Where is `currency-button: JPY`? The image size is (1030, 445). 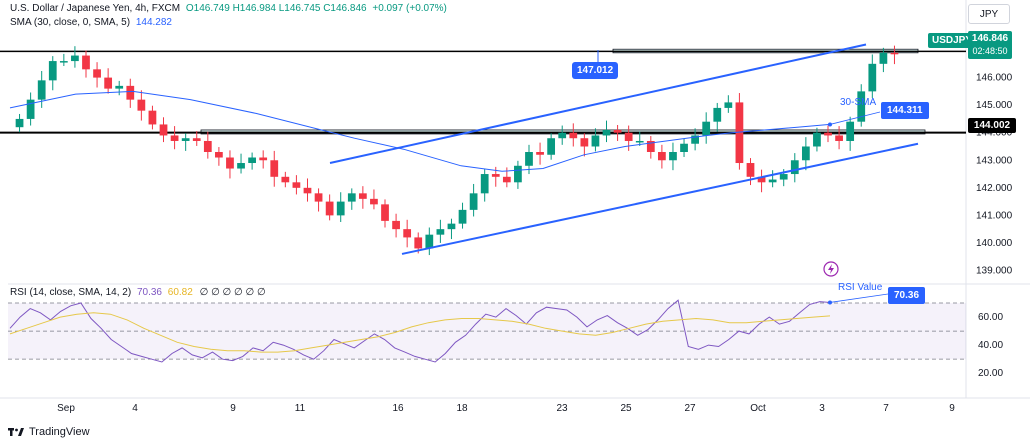
currency-button: JPY is located at coordinates (989, 14).